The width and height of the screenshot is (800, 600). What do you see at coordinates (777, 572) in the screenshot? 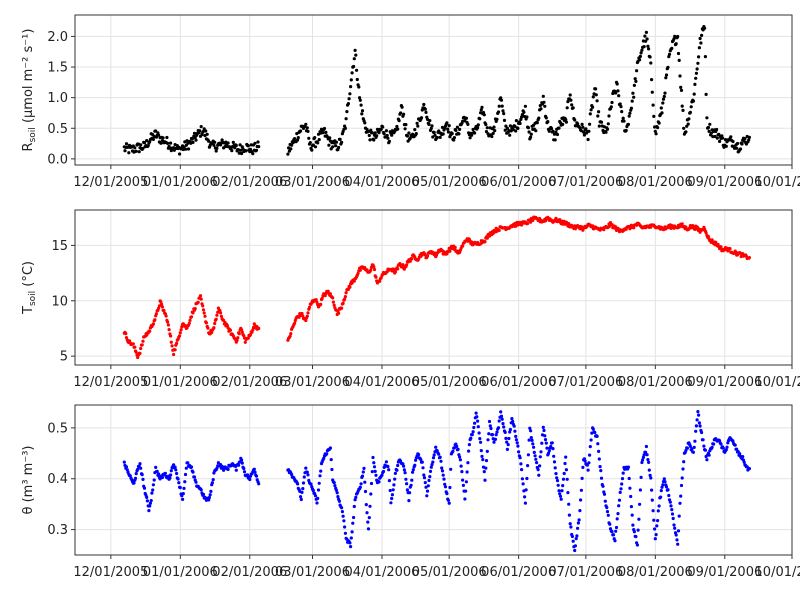
I see `x-tick-label: 10/01/2006` at bounding box center [777, 572].